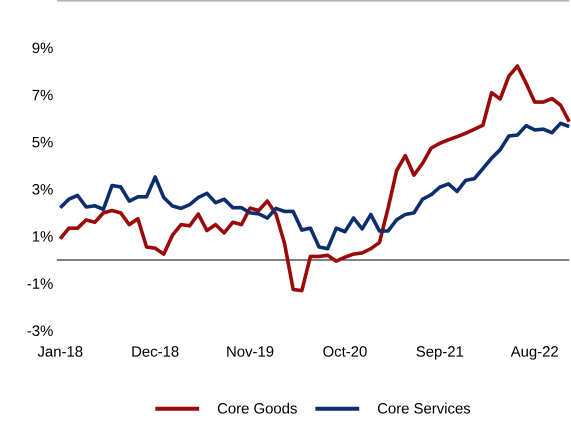  Describe the element at coordinates (60, 351) in the screenshot. I see `x-tick-label: Jan-18` at that location.